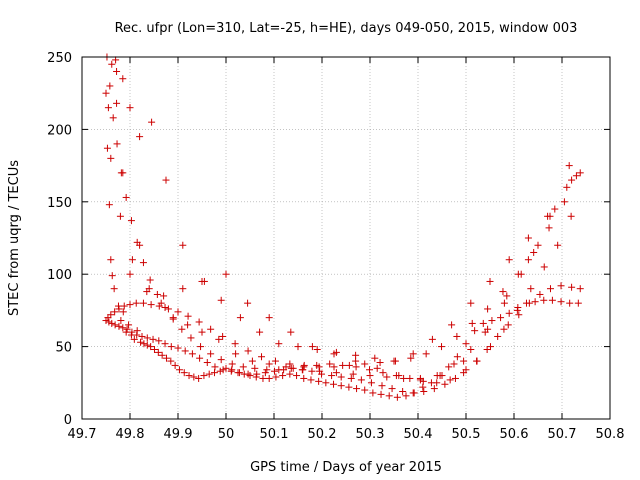  What do you see at coordinates (59, 130) in the screenshot?
I see `y-tick-label: 200` at bounding box center [59, 130].